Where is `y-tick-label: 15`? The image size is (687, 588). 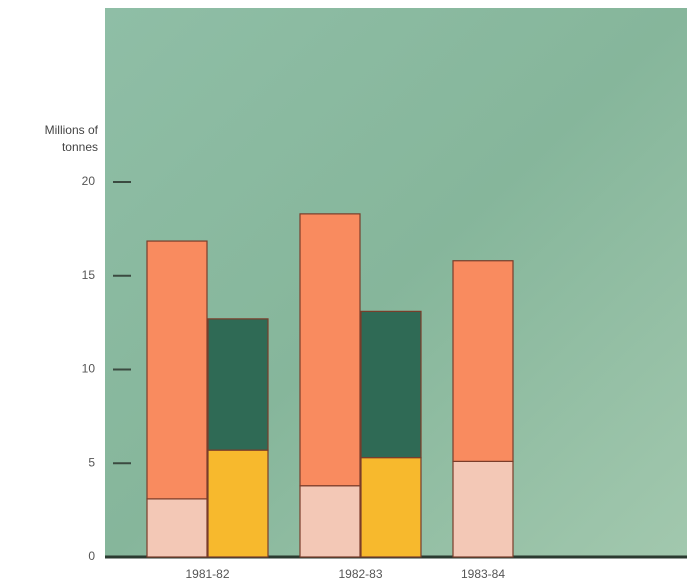 y-tick-label: 15 is located at coordinates (89, 275).